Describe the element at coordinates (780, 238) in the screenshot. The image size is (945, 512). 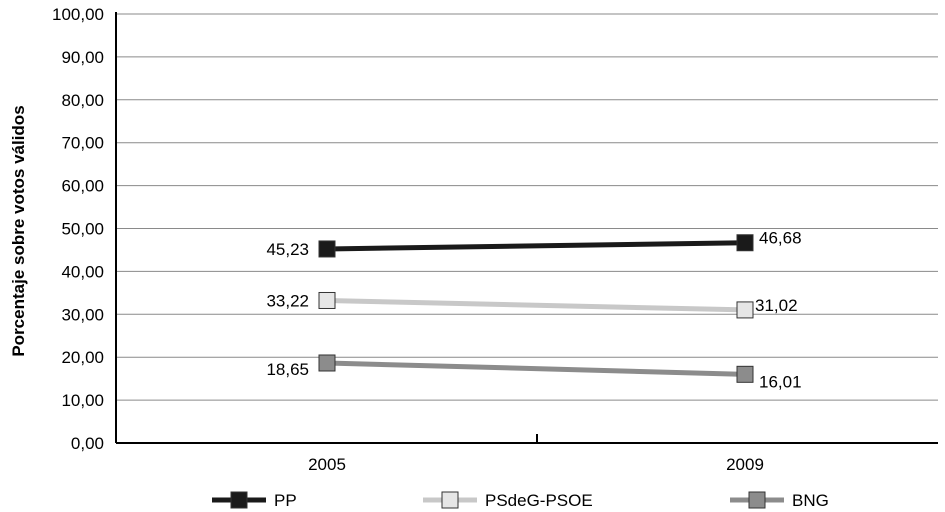
I see `data-label: 46,68` at that location.